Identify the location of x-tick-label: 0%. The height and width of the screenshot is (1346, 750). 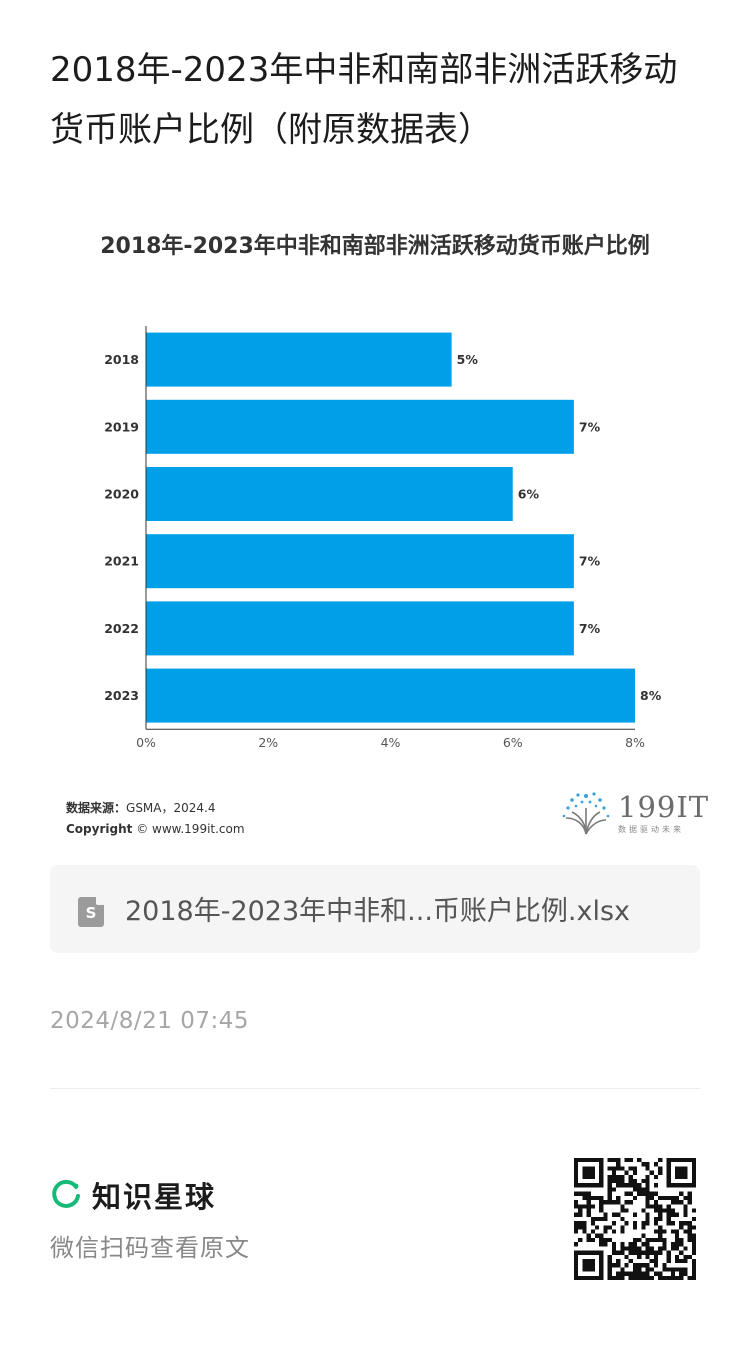
(146, 742).